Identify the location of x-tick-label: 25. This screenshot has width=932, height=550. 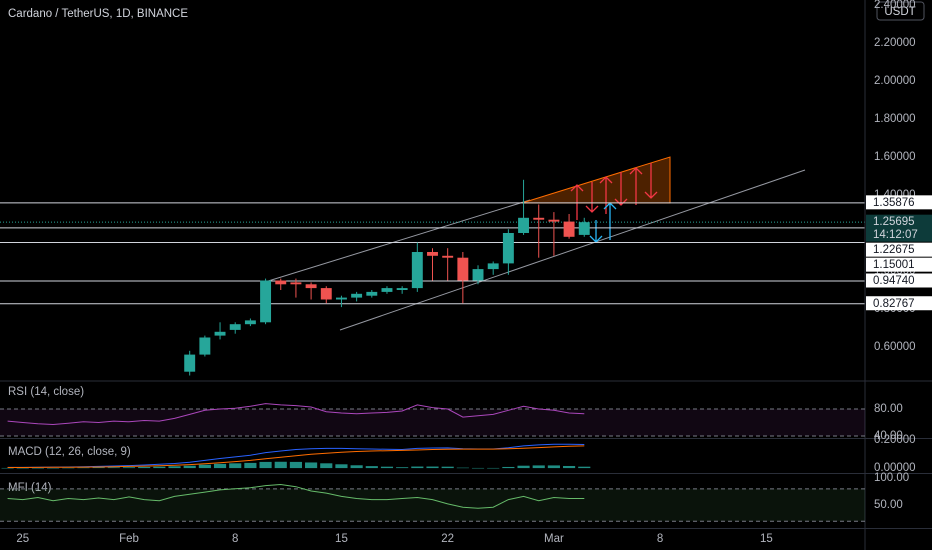
(22, 539).